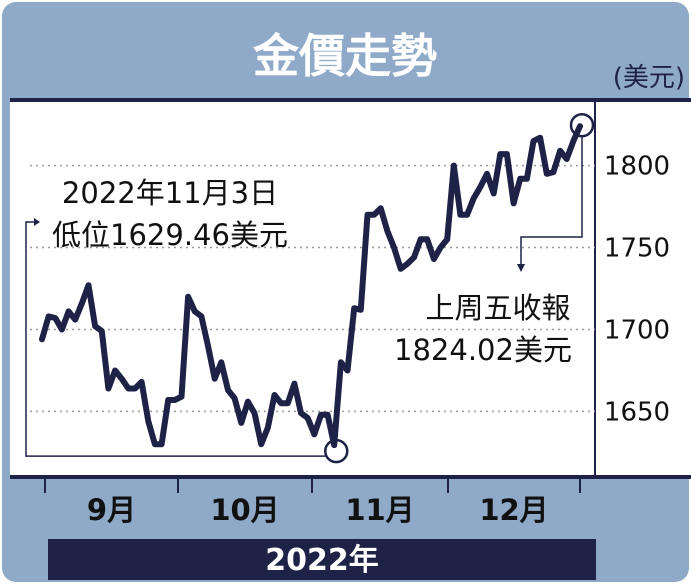  I want to click on x-tick-label-0: 9月, so click(111, 510).